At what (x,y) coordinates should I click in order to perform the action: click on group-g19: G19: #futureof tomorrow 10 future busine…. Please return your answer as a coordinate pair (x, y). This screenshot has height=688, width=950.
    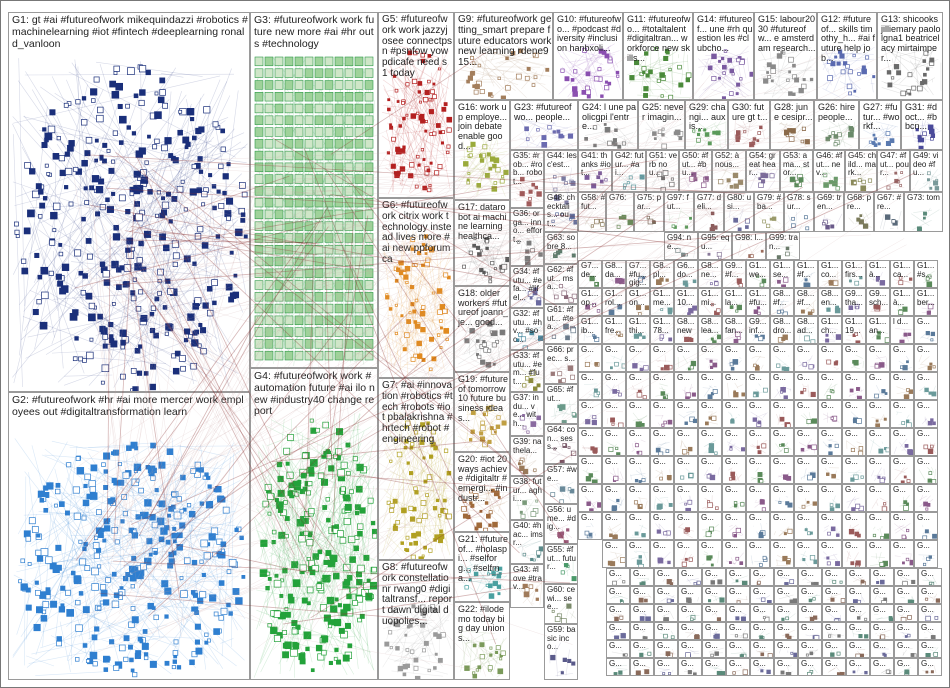
    Looking at the image, I should click on (482, 412).